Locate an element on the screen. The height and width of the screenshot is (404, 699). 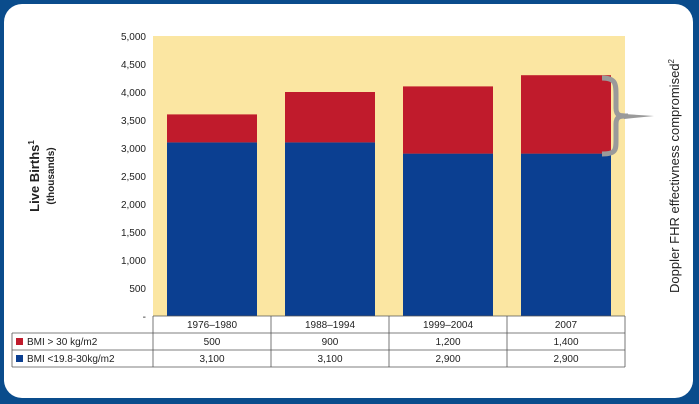
table-cell-value: 500 is located at coordinates (212, 342).